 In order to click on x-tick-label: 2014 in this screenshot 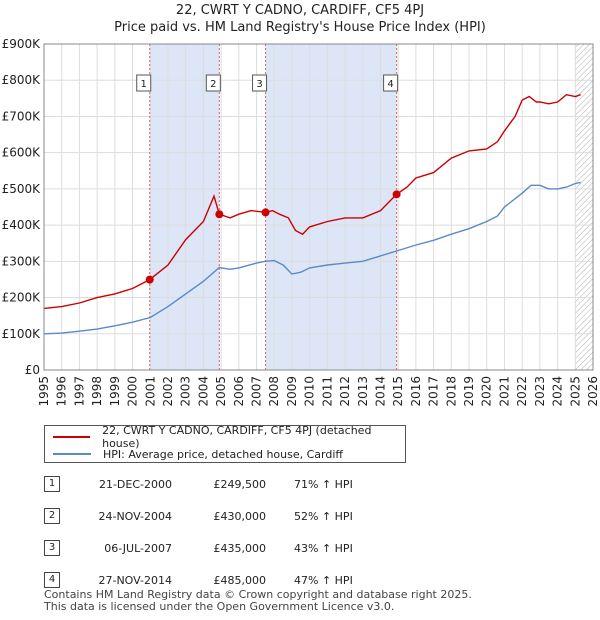, I will do `click(380, 391)`.